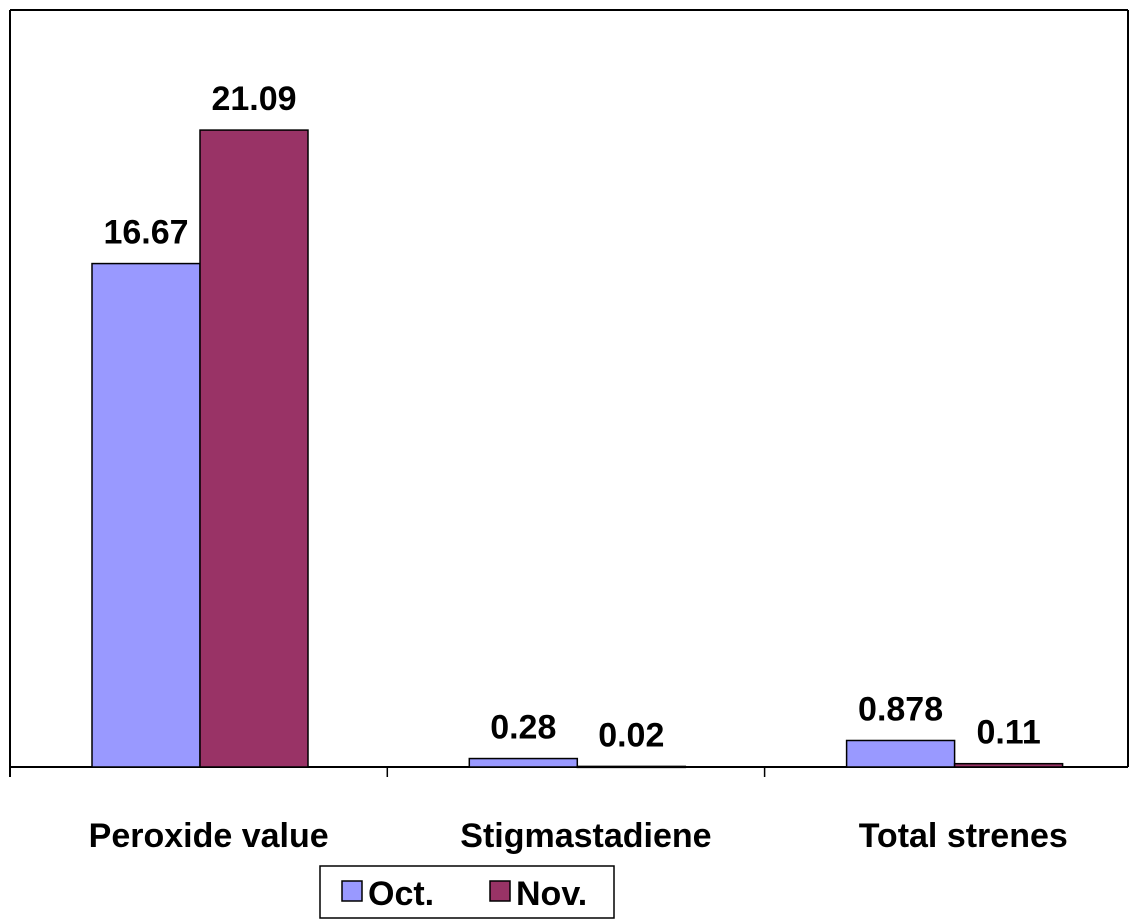 This screenshot has width=1130, height=919. What do you see at coordinates (551, 894) in the screenshot?
I see `legend-label: Nov.` at bounding box center [551, 894].